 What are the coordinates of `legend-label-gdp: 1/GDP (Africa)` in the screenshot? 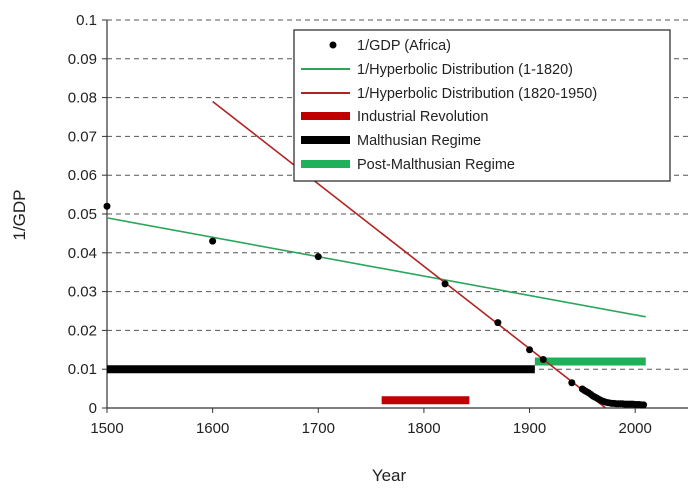 It's located at (404, 46).